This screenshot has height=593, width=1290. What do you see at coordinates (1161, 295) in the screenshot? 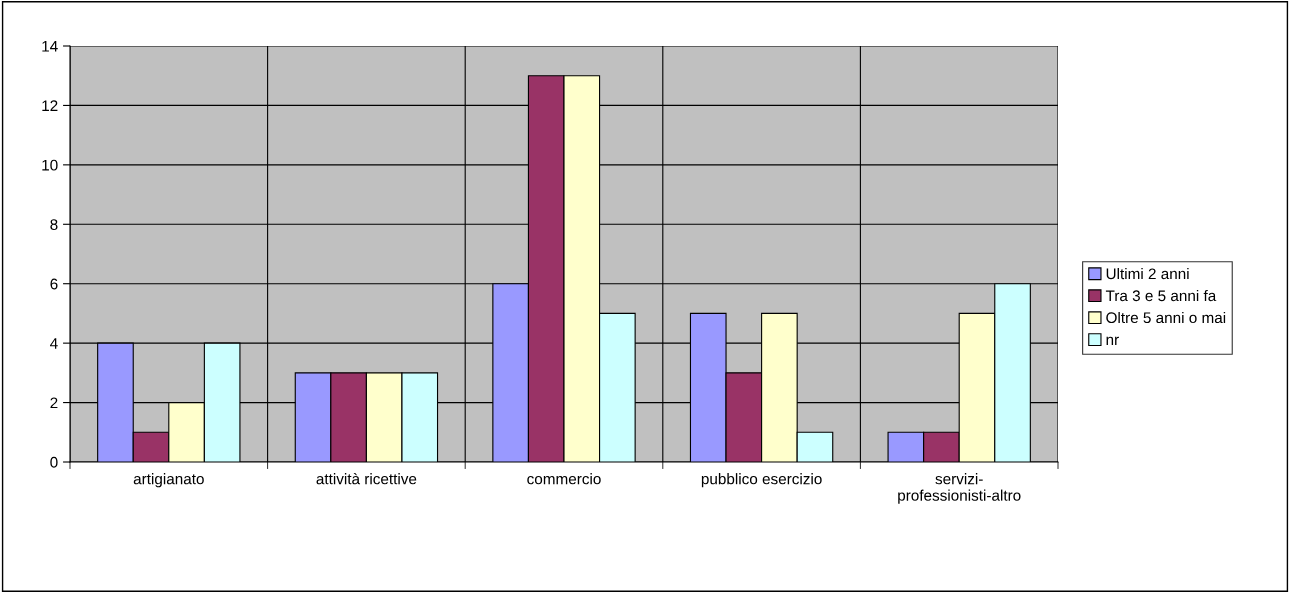
I see `legend-label: Tra 3 e 5 anni fa` at bounding box center [1161, 295].